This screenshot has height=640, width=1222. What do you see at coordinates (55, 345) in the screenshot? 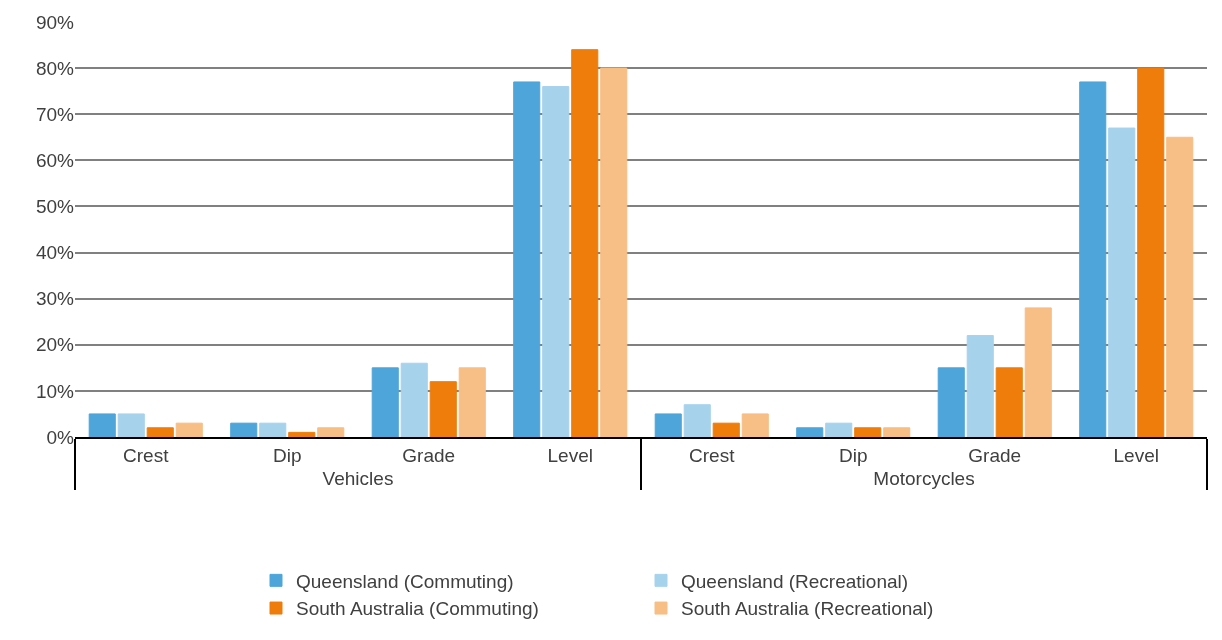
I see `y-tick-label: 20%` at bounding box center [55, 345].